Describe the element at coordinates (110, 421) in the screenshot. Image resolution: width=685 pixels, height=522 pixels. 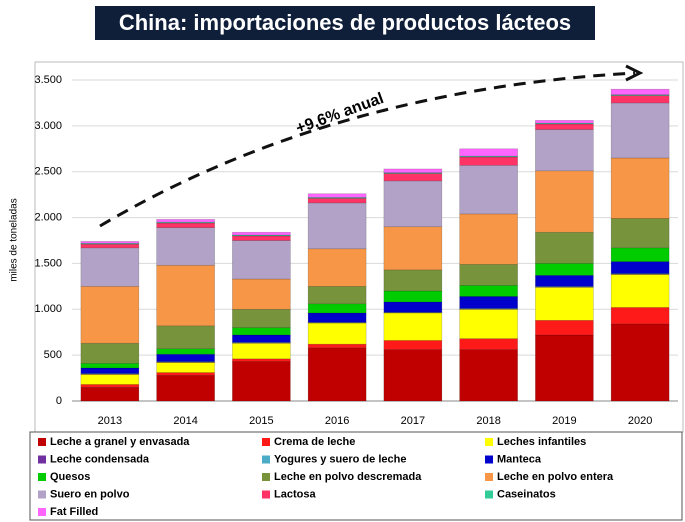
I see `x-tick-label: 2013` at that location.